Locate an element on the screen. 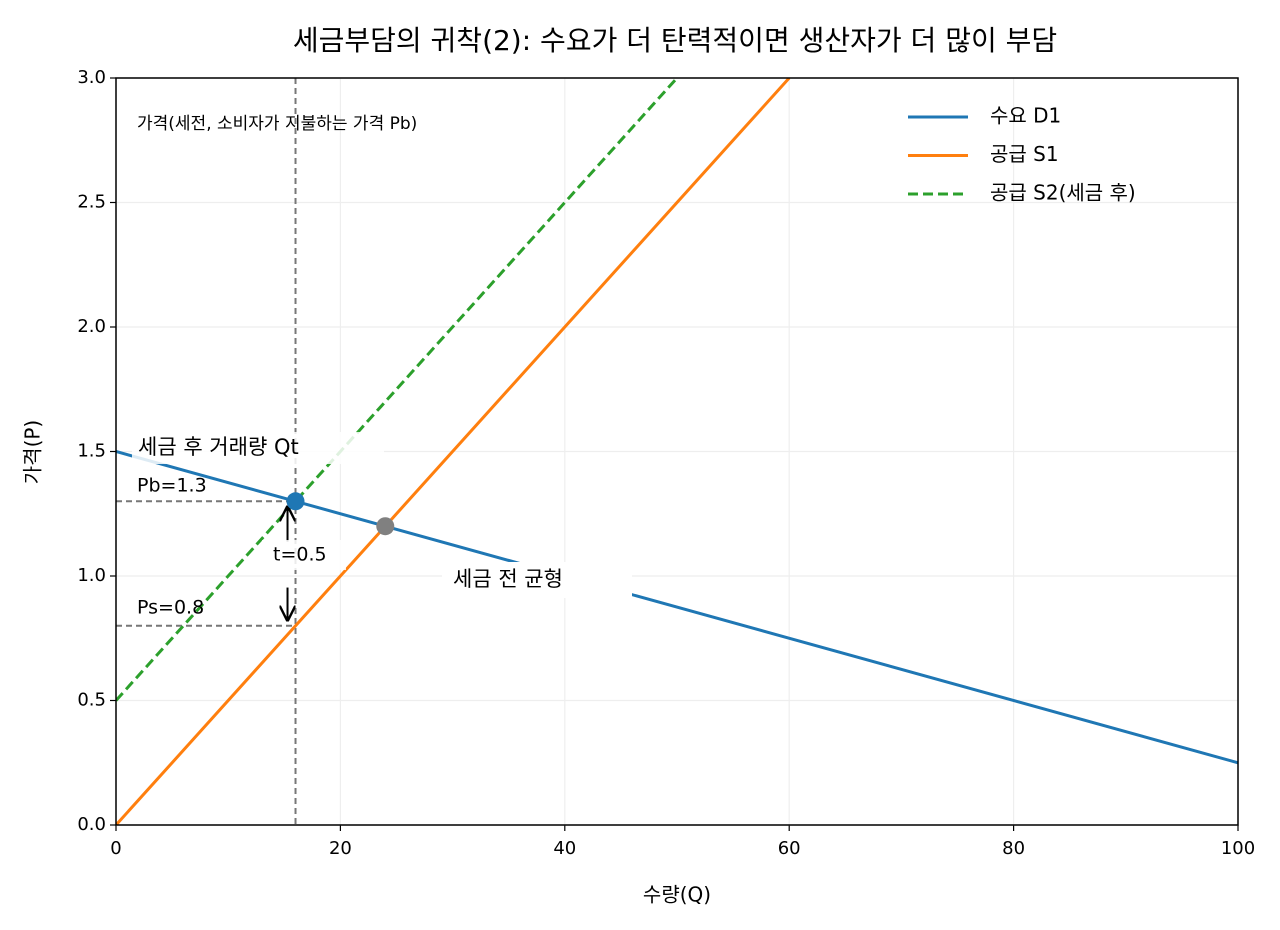 The width and height of the screenshot is (1280, 930). annotation: t=0.5 is located at coordinates (300, 555).